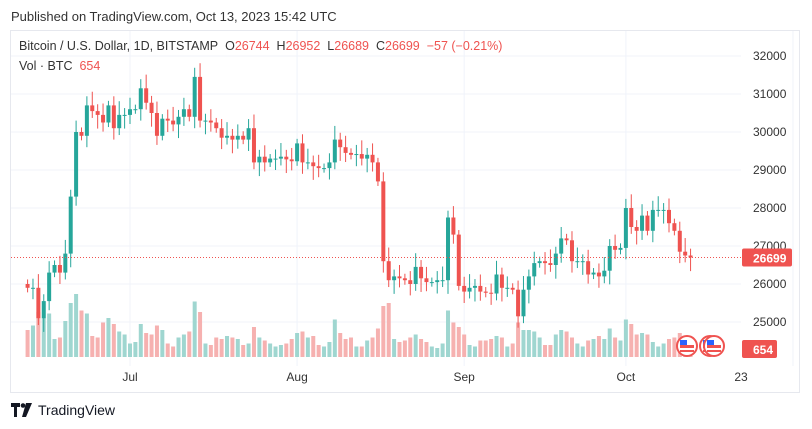  What do you see at coordinates (60, 66) in the screenshot?
I see `volume-legend: Vol · BTC 654` at bounding box center [60, 66].